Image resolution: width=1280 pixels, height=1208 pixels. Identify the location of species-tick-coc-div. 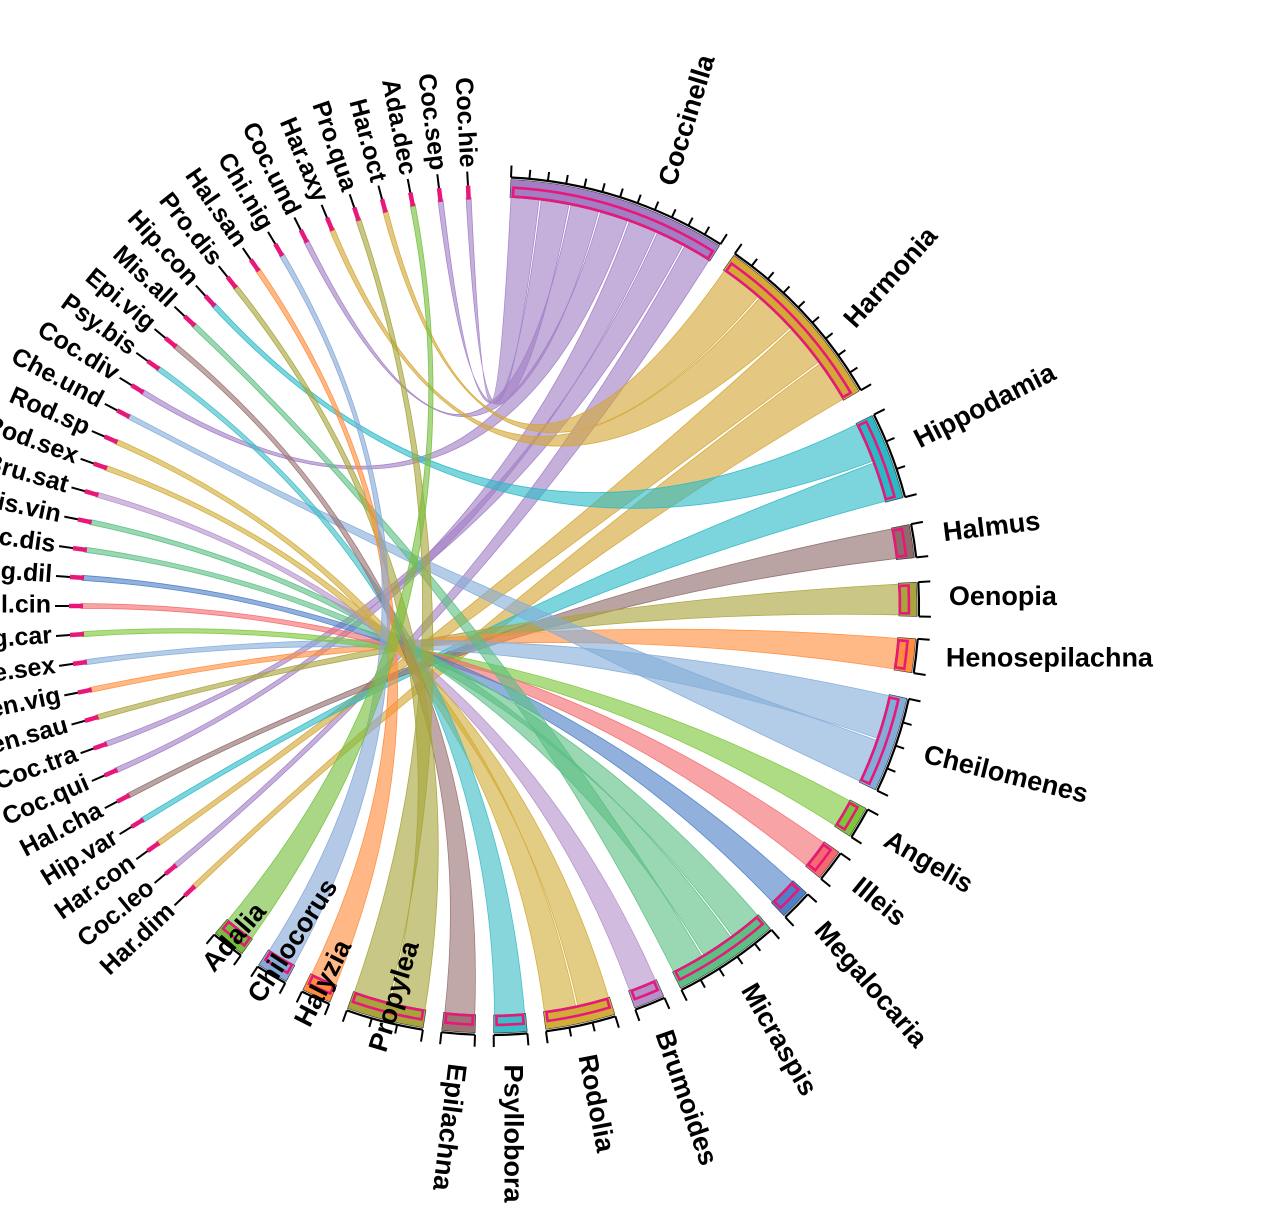
(126, 381).